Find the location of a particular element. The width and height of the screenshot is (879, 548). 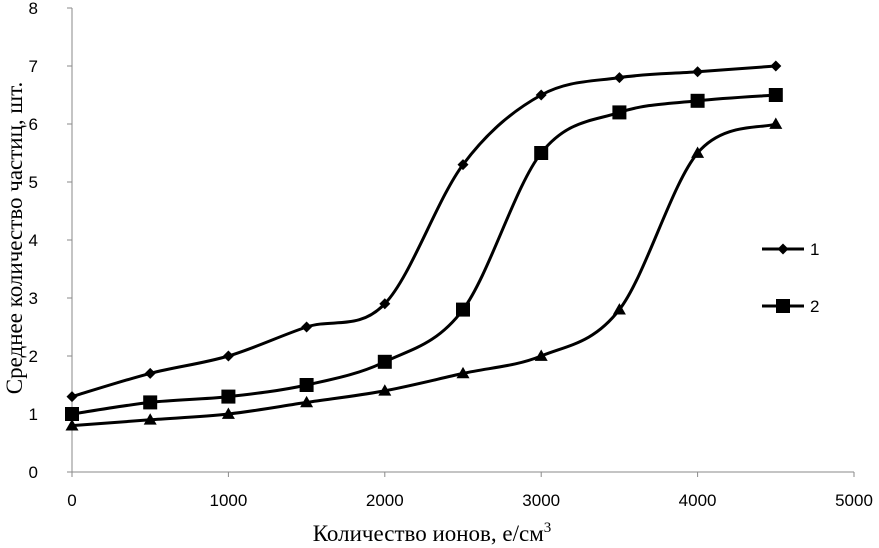

y-tick-label: 5 is located at coordinates (33, 182).